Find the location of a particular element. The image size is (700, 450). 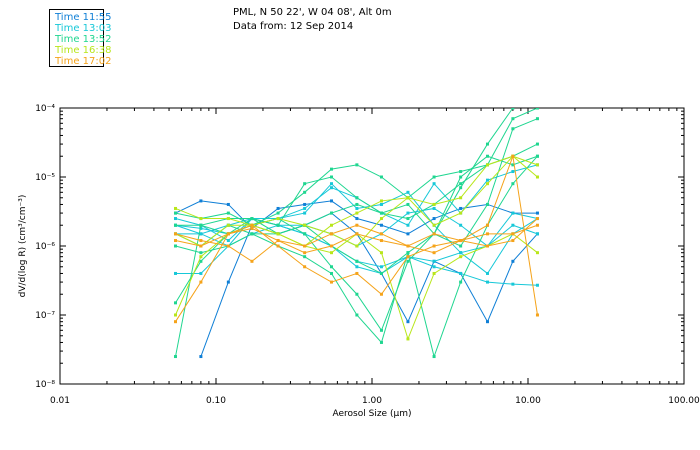

y-tick-label: 10⁻⁴ is located at coordinates (45, 109).